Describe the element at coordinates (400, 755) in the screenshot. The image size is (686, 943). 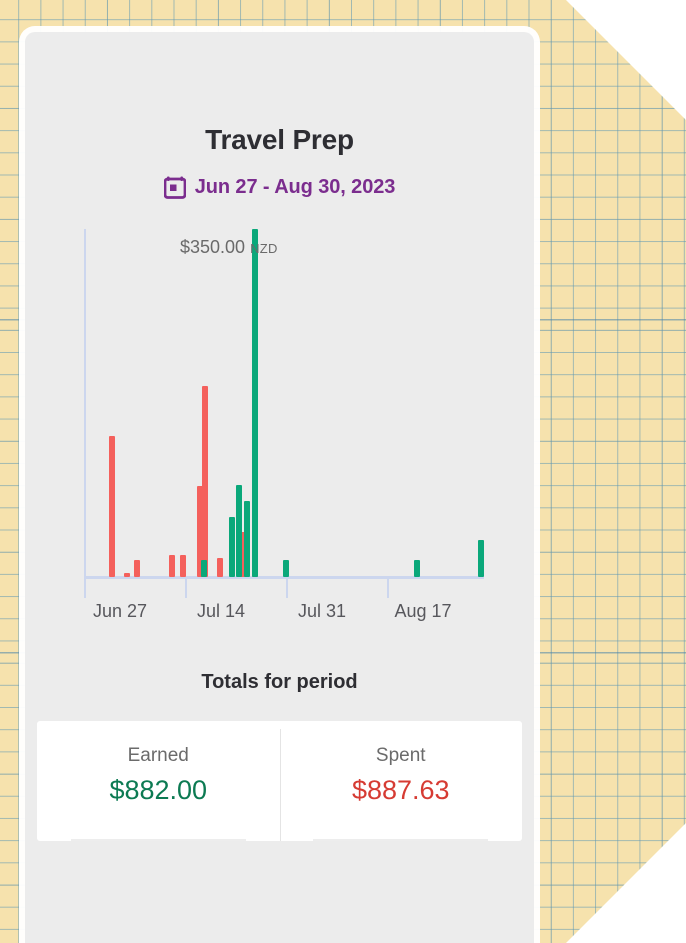
I see `totals-label-spent: Spent` at that location.